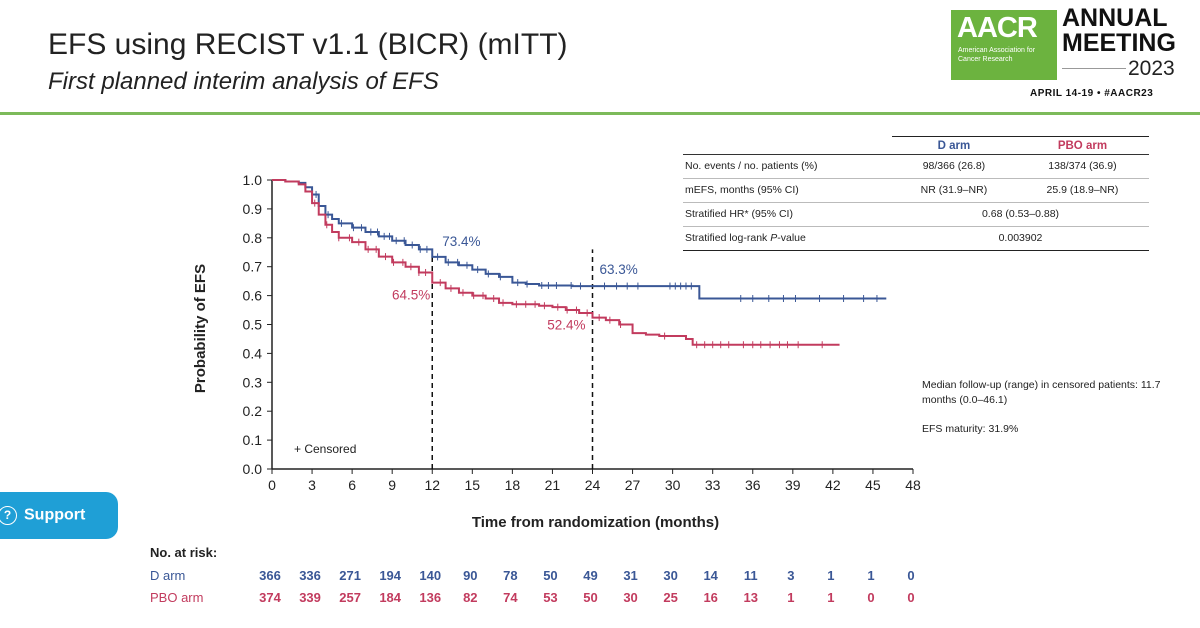 Image resolution: width=1200 pixels, height=628 pixels. Describe the element at coordinates (312, 485) in the screenshot. I see `x-tick-label: 3` at that location.